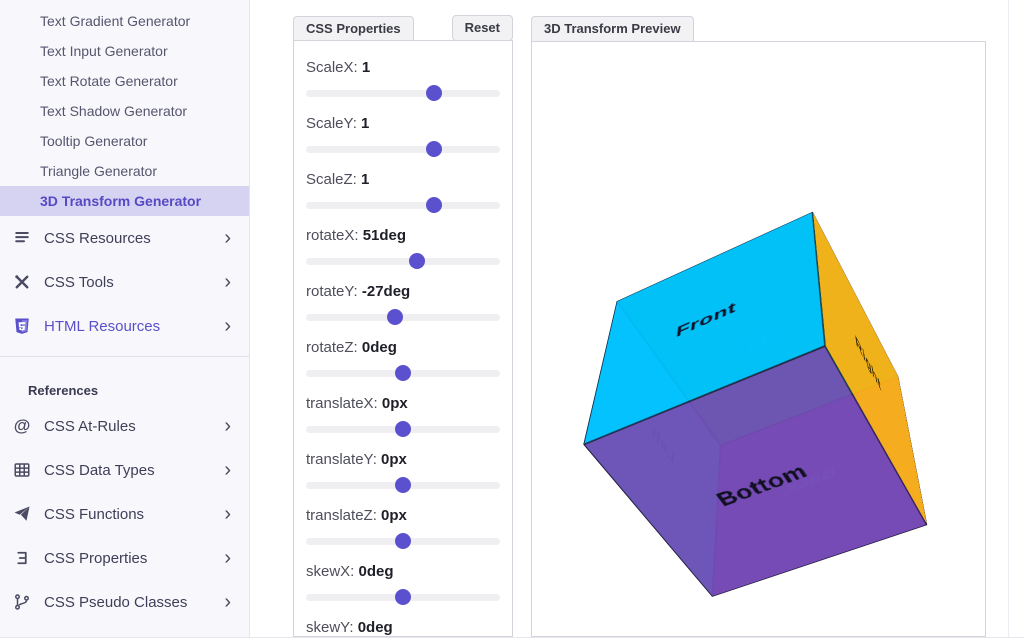 This screenshot has width=1024, height=641. I want to click on sidebar-item-triangle-generator: Triangle Generator, so click(98, 171).